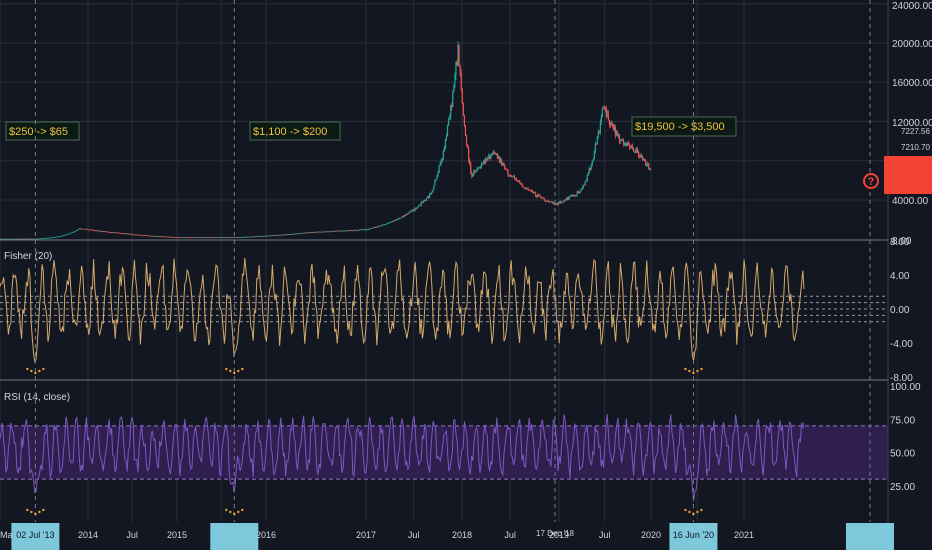 Image resolution: width=932 pixels, height=550 pixels. What do you see at coordinates (905, 437) in the screenshot?
I see `rsi-axis: 100.00 75.00 50.00 25.00` at bounding box center [905, 437].